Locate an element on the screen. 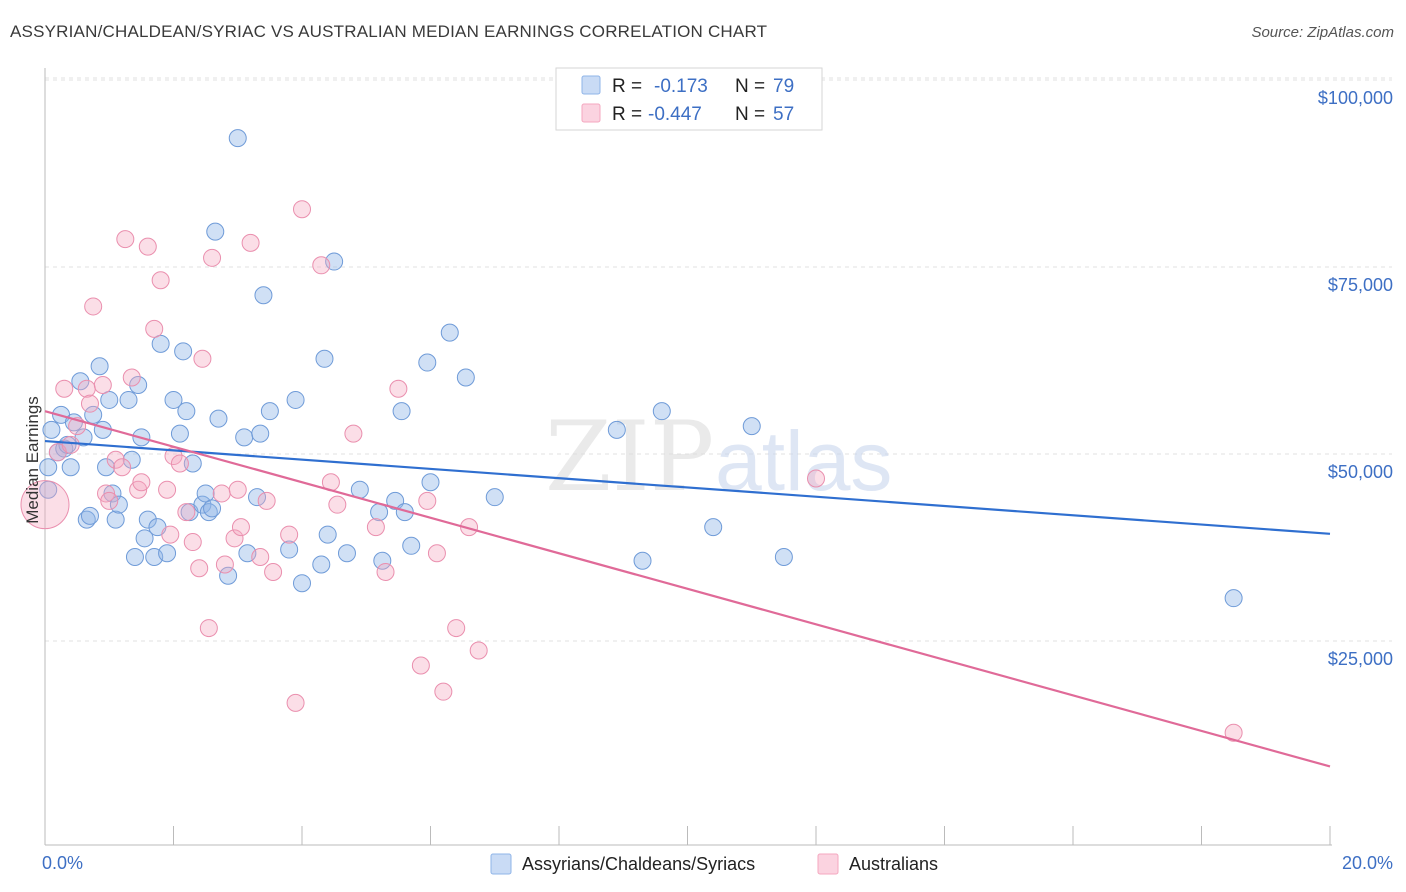 The height and width of the screenshot is (892, 1406). legend-r-label-1: R = is located at coordinates (627, 86).